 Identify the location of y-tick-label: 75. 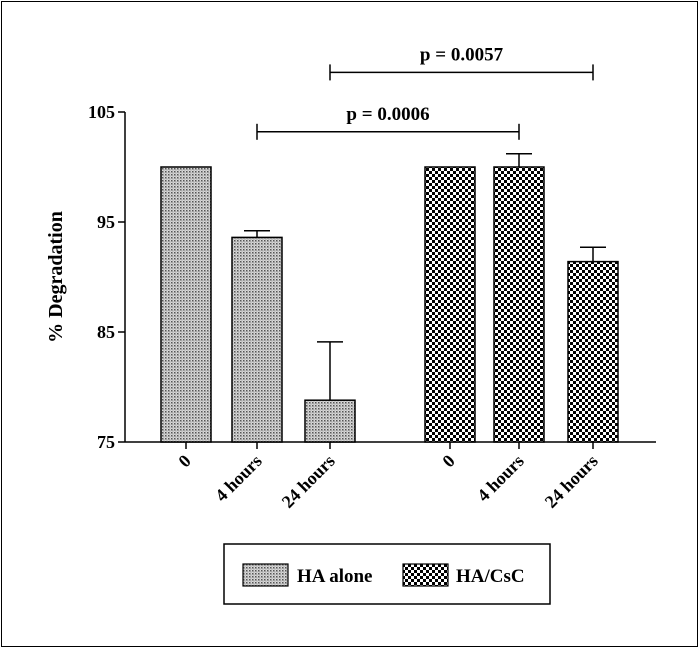
(106, 442).